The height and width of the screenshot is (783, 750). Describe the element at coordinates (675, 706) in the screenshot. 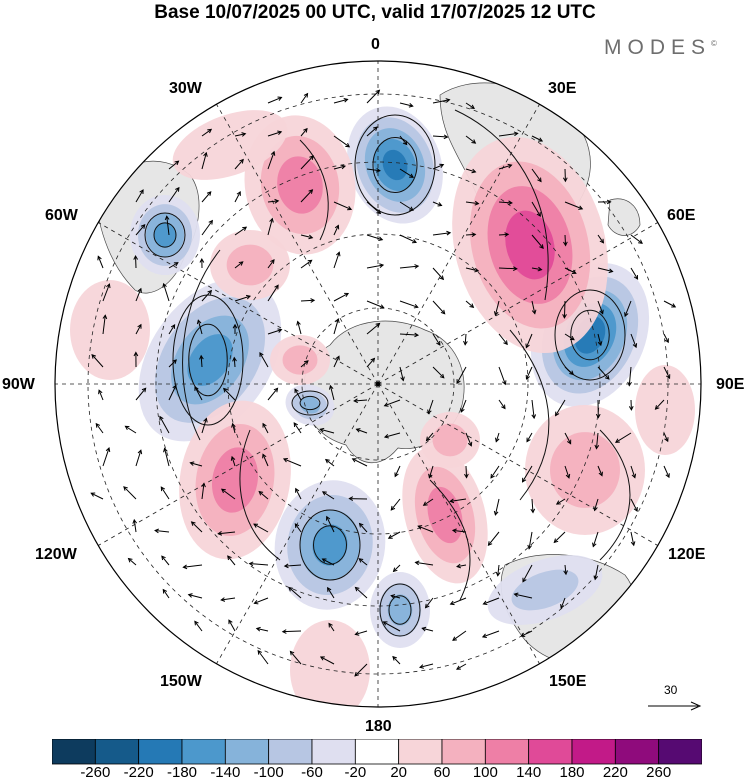

I see `reference-wind-arrow` at that location.